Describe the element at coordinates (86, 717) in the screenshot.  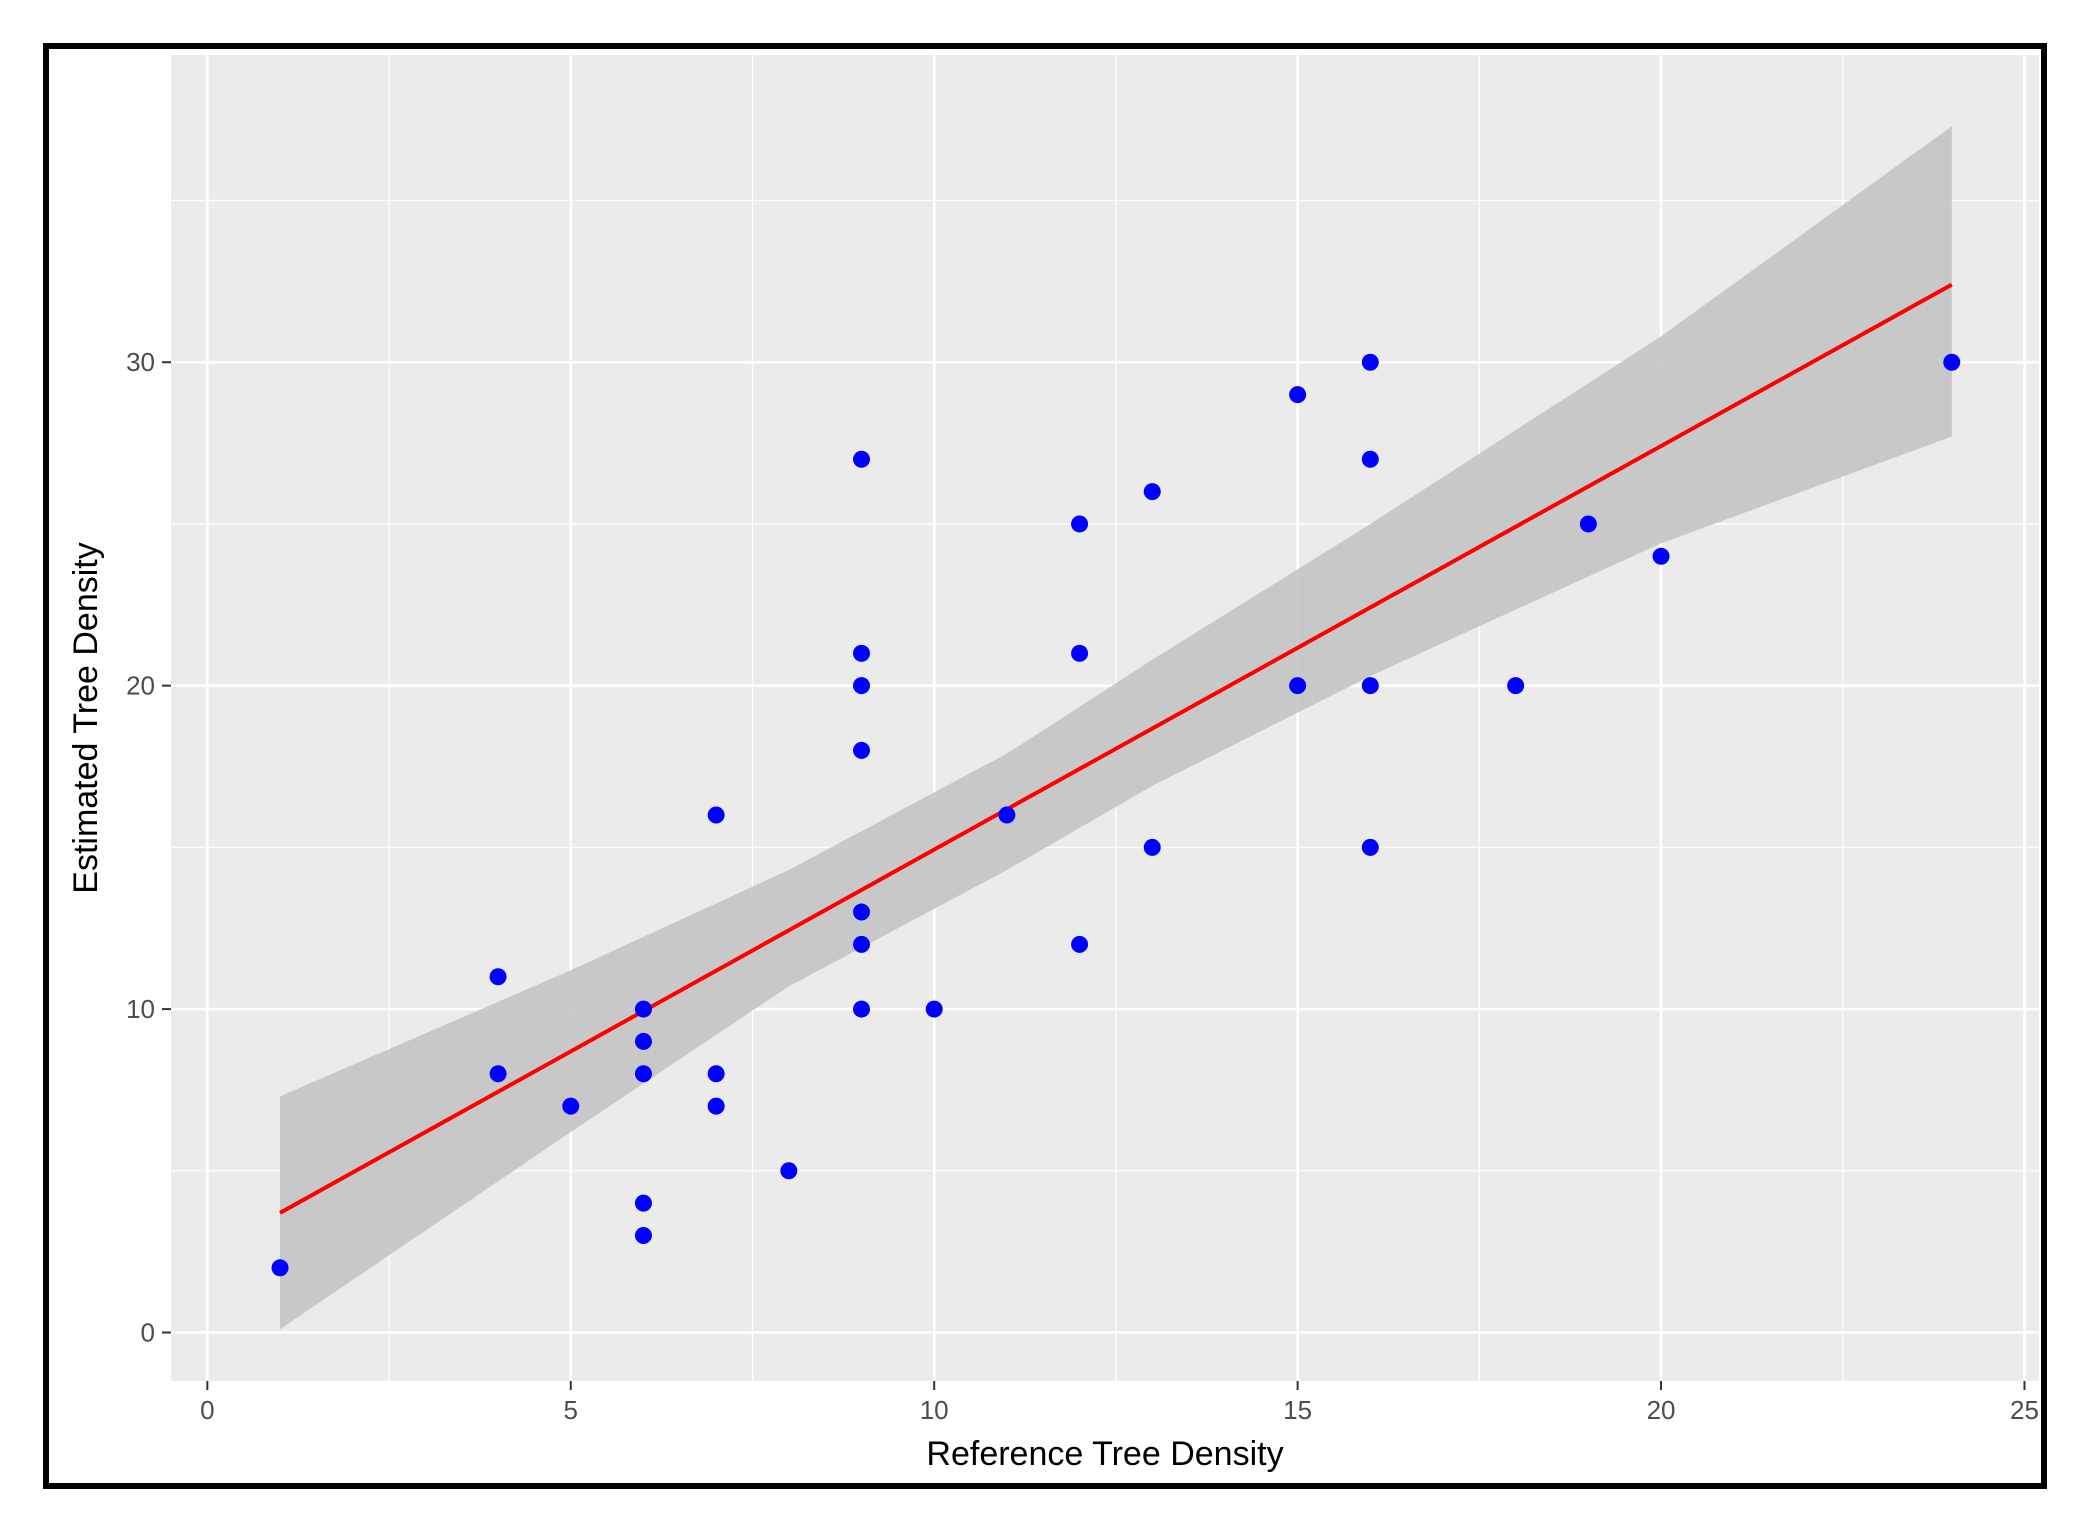
I see `y-axis-title: Estimated Tree Density` at that location.